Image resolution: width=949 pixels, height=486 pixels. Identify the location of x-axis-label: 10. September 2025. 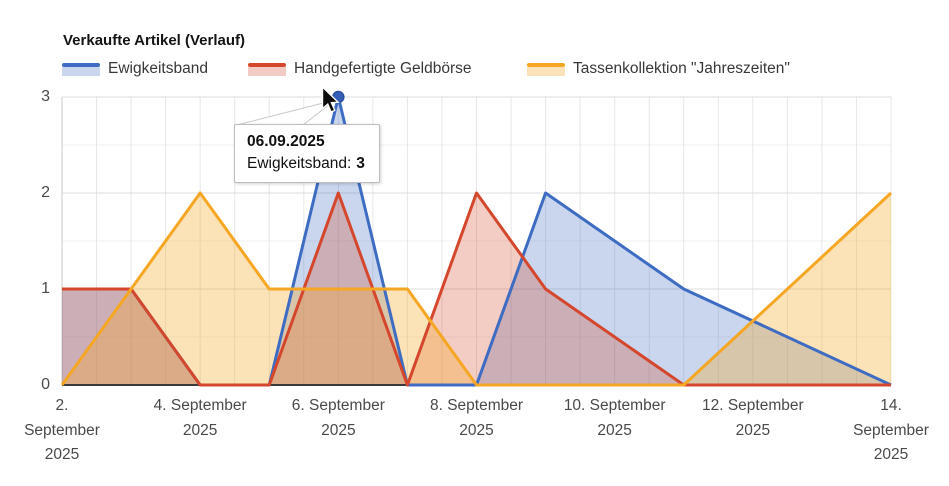
(614, 418).